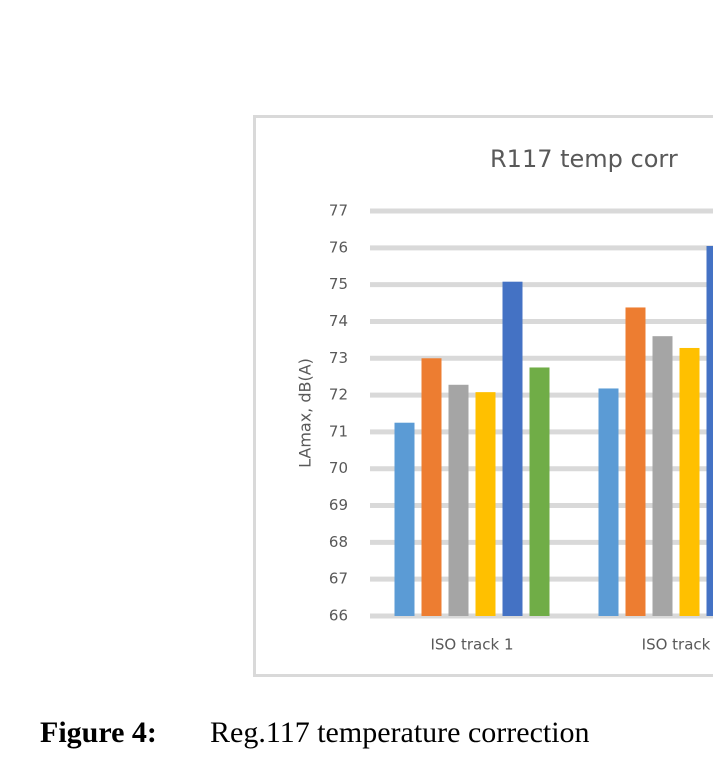  I want to click on y-tick-label: 69, so click(338, 505).